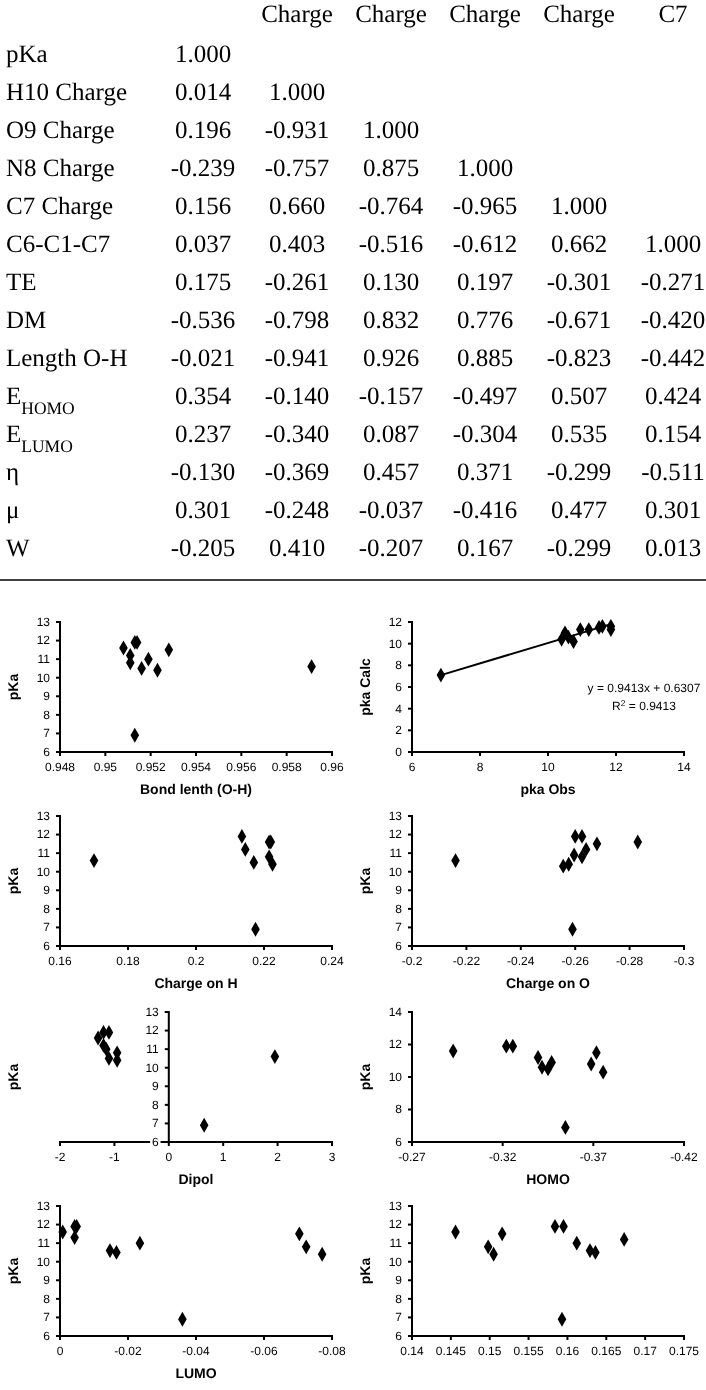 The width and height of the screenshot is (706, 1390). Describe the element at coordinates (203, 472) in the screenshot. I see `data-label: -0.130` at that location.